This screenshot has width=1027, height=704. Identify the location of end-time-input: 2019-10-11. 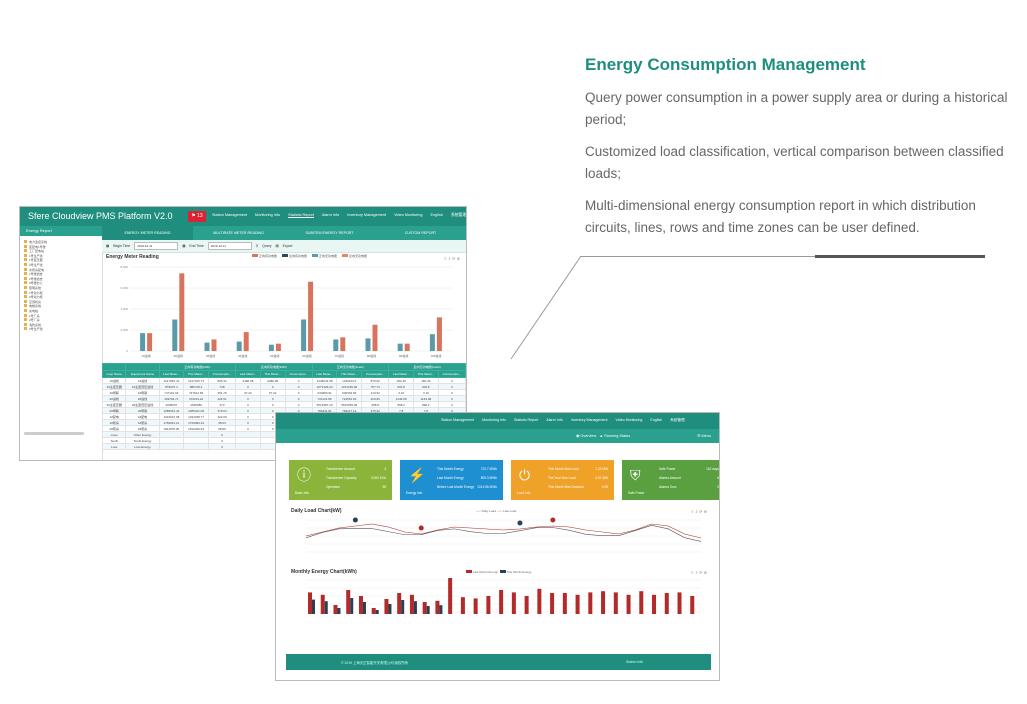
(229, 246).